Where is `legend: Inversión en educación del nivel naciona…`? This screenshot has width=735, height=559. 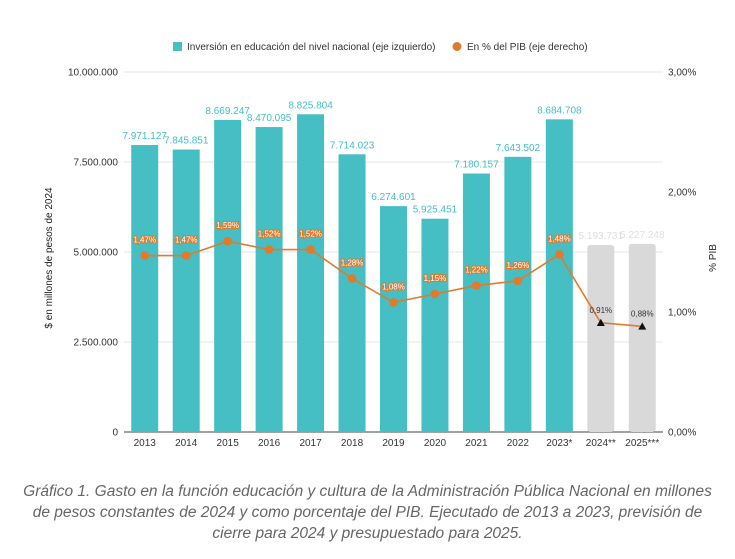
legend: Inversión en educación del nivel naciona… is located at coordinates (380, 47).